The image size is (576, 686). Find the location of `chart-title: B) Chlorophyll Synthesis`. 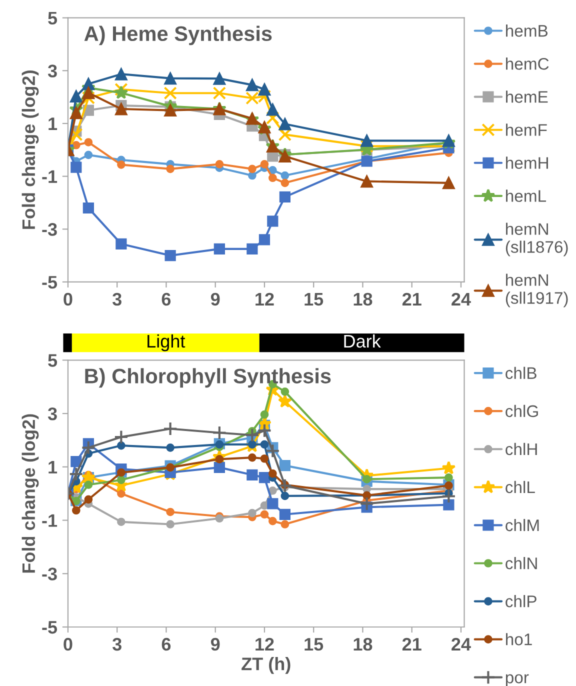

chart-title: B) Chlorophyll Synthesis is located at coordinates (208, 378).